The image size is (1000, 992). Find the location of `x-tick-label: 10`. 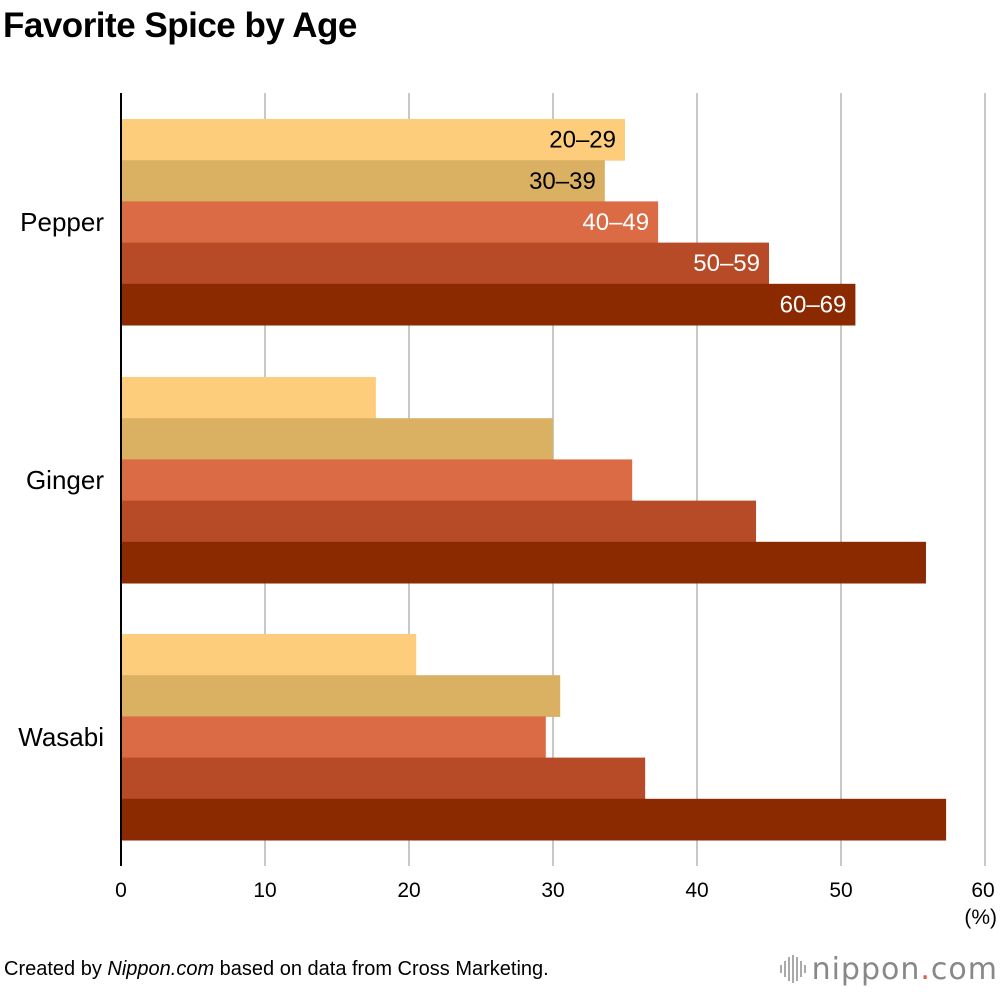

x-tick-label: 10 is located at coordinates (264, 890).